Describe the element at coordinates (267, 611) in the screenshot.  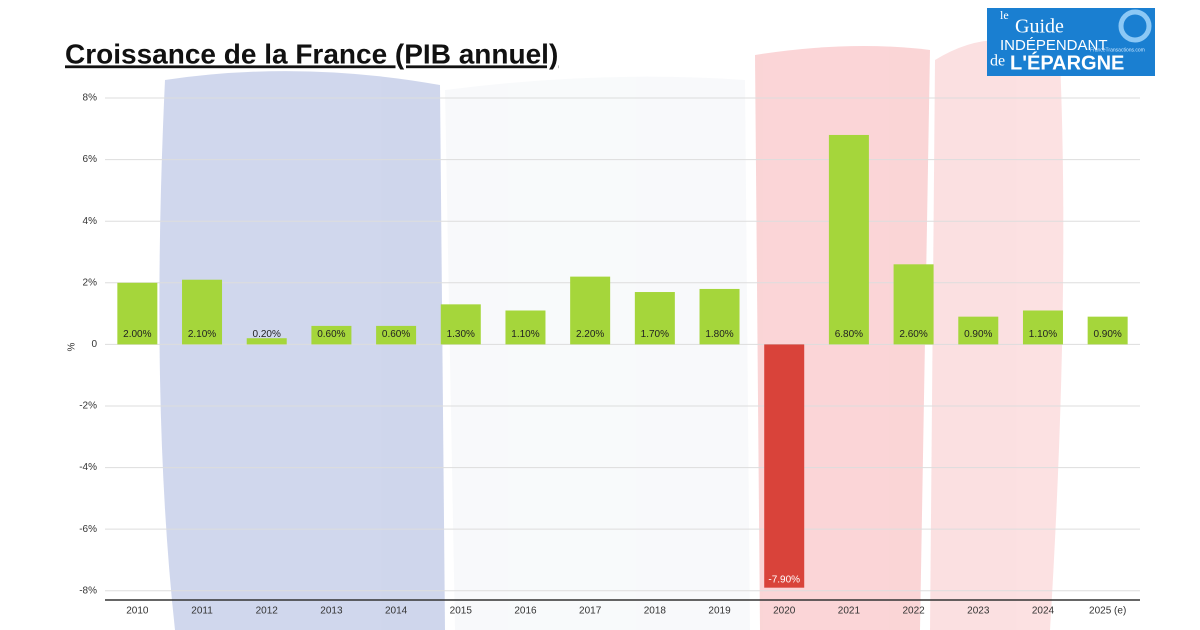
I see `x-tick-label: 2012` at that location.